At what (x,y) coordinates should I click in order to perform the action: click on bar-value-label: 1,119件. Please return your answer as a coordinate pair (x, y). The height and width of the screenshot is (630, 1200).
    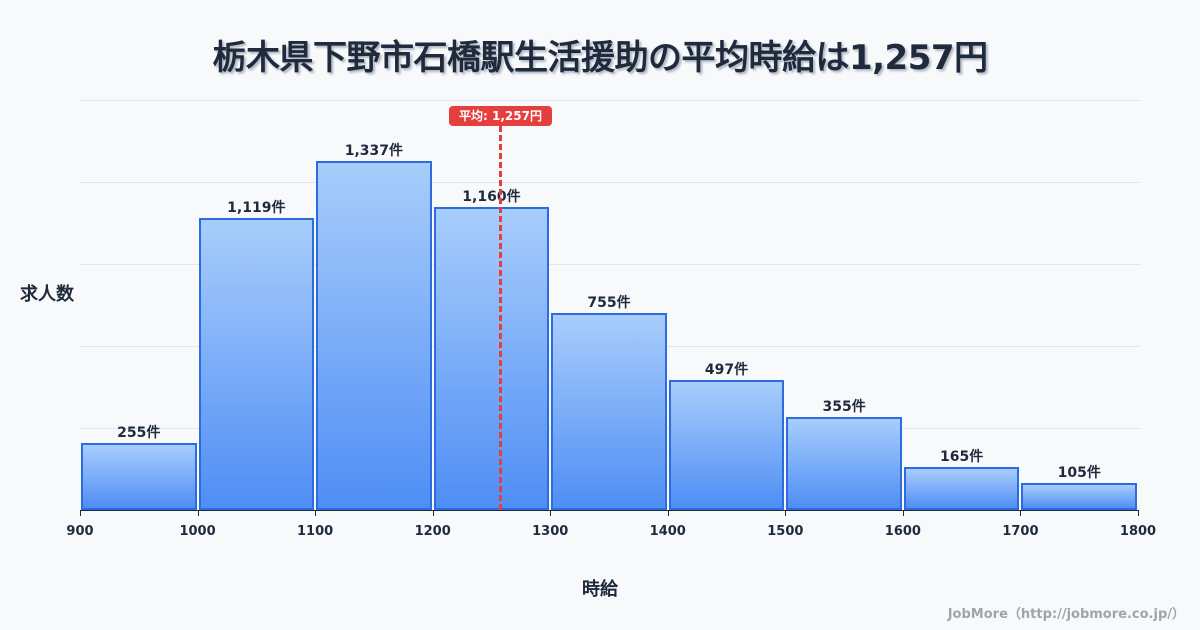
    Looking at the image, I should click on (256, 208).